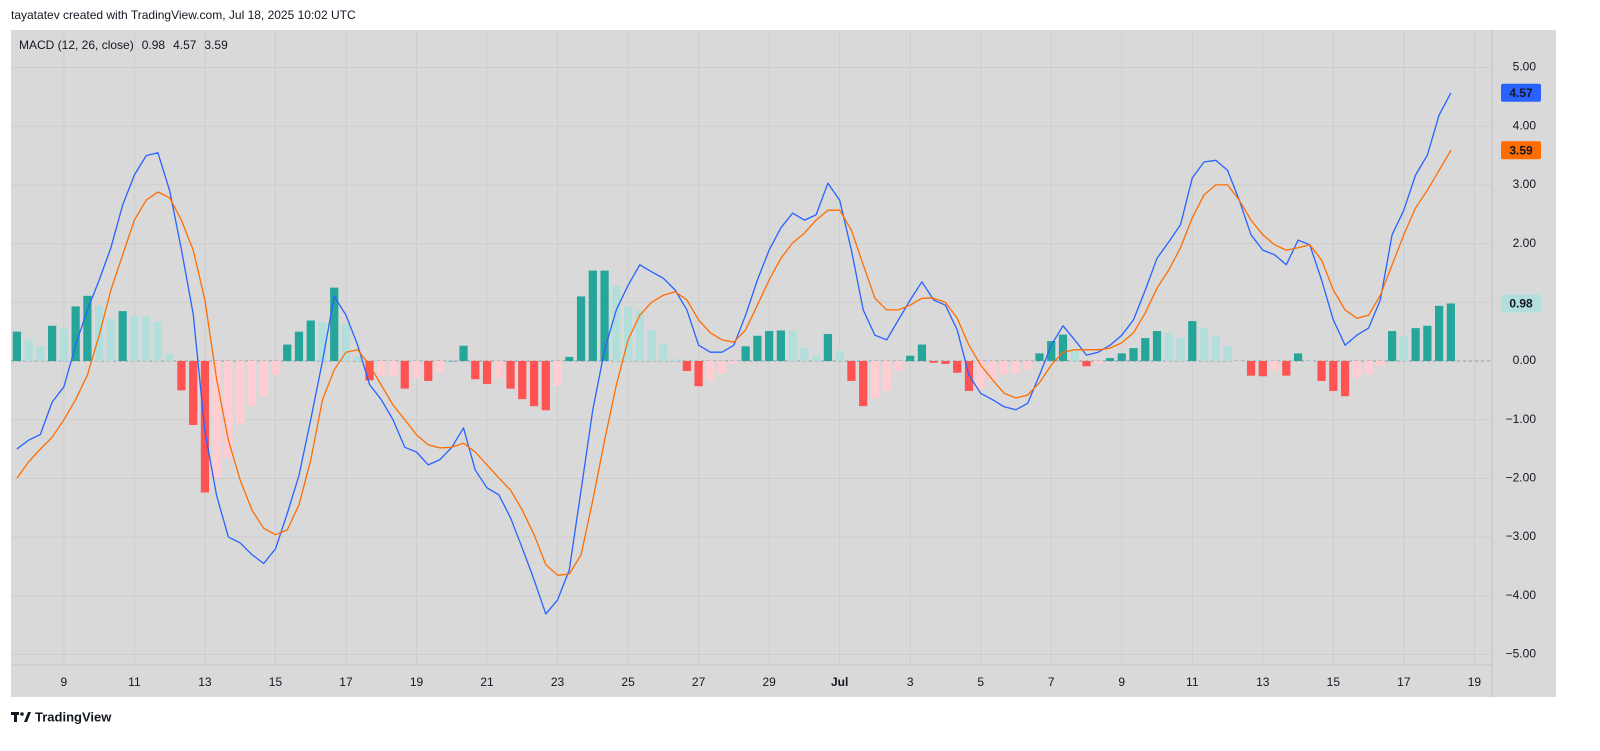  What do you see at coordinates (64, 682) in the screenshot?
I see `x-tick-label: 9` at bounding box center [64, 682].